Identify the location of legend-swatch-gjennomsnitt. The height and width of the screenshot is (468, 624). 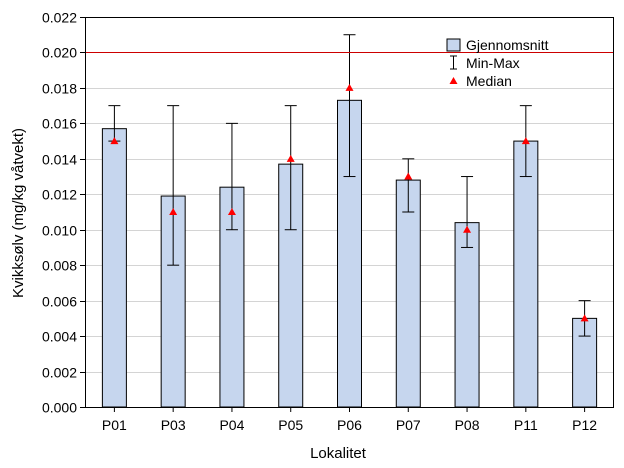
(453, 45).